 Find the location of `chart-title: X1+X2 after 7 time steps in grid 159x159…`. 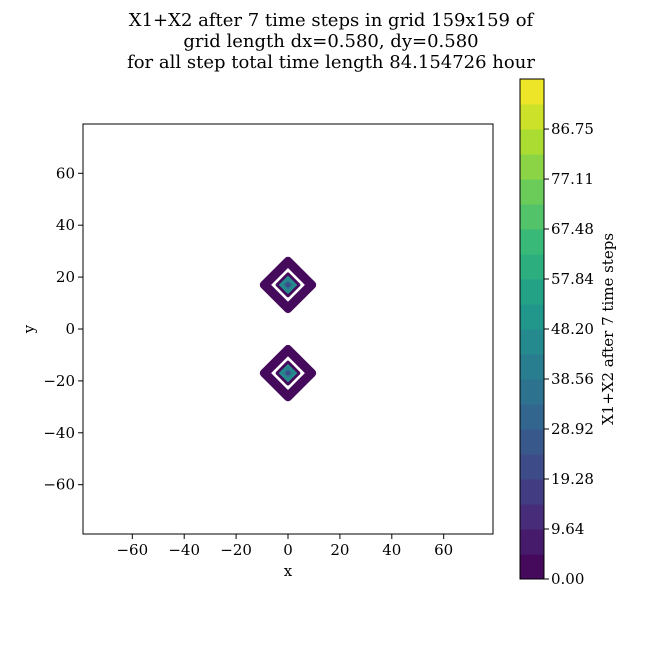

chart-title: X1+X2 after 7 time steps in grid 159x159… is located at coordinates (331, 41).